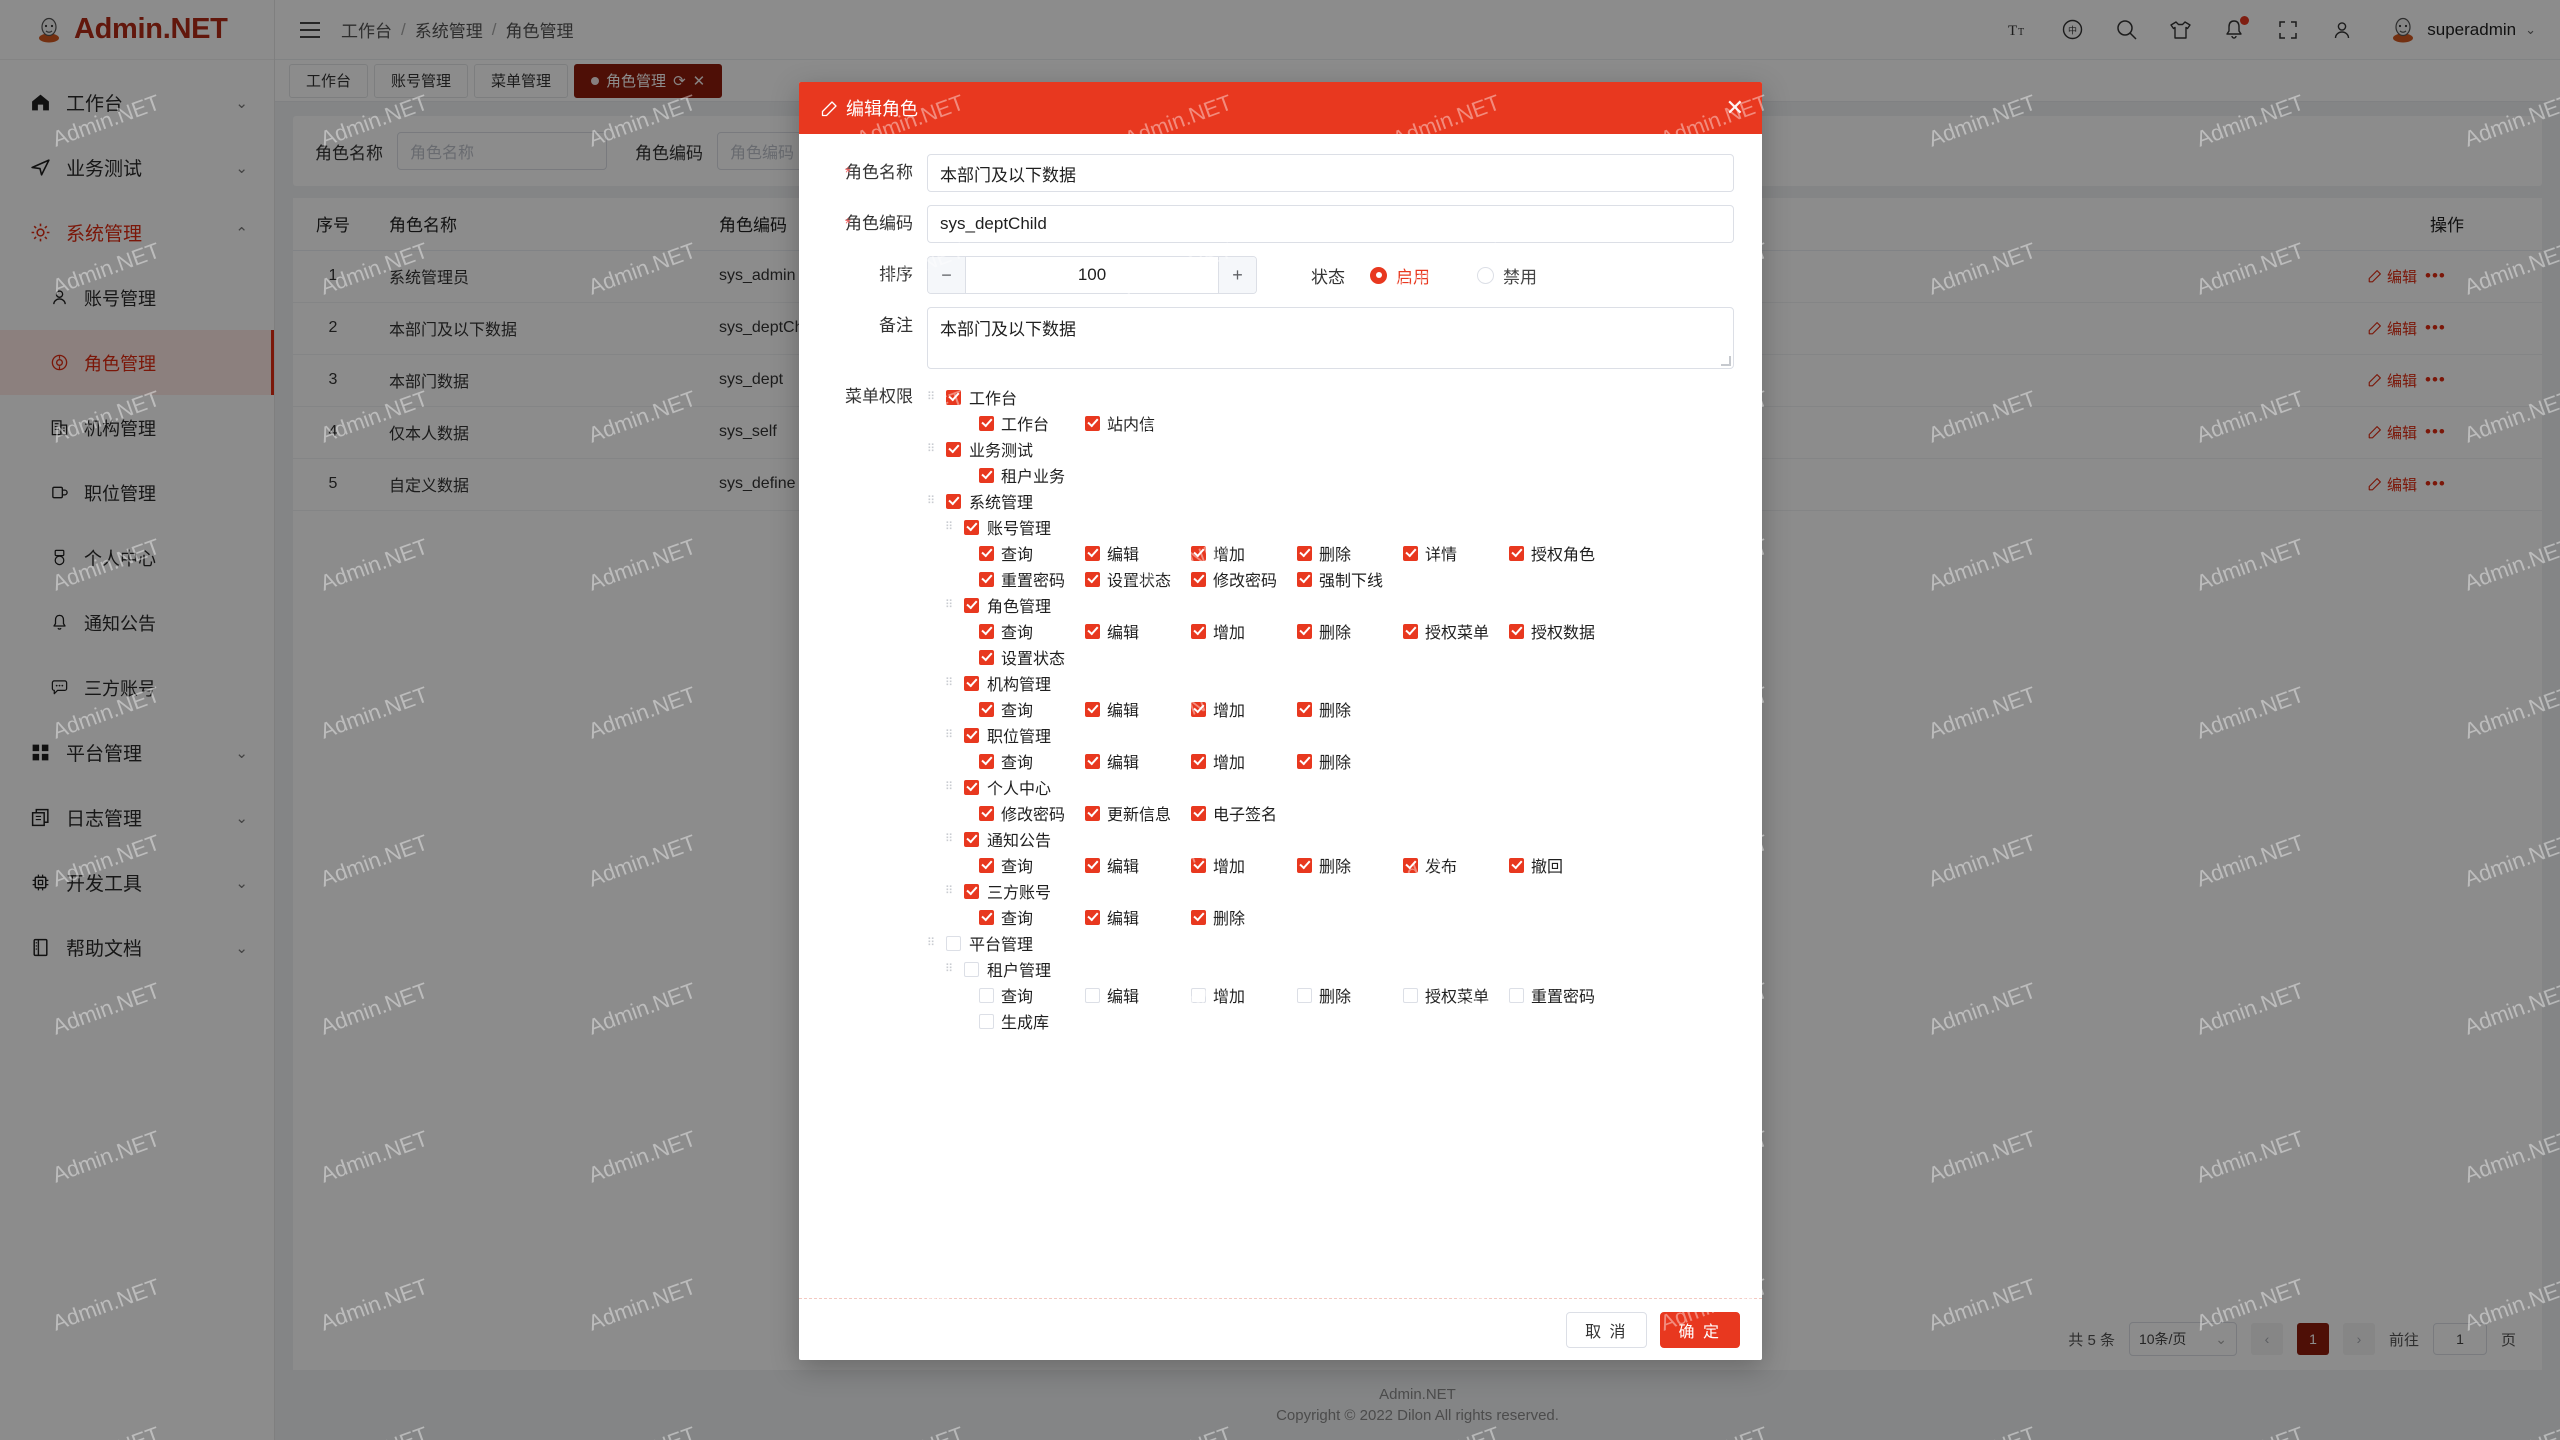  Describe the element at coordinates (2342, 30) in the screenshot. I see `user-icon` at that location.